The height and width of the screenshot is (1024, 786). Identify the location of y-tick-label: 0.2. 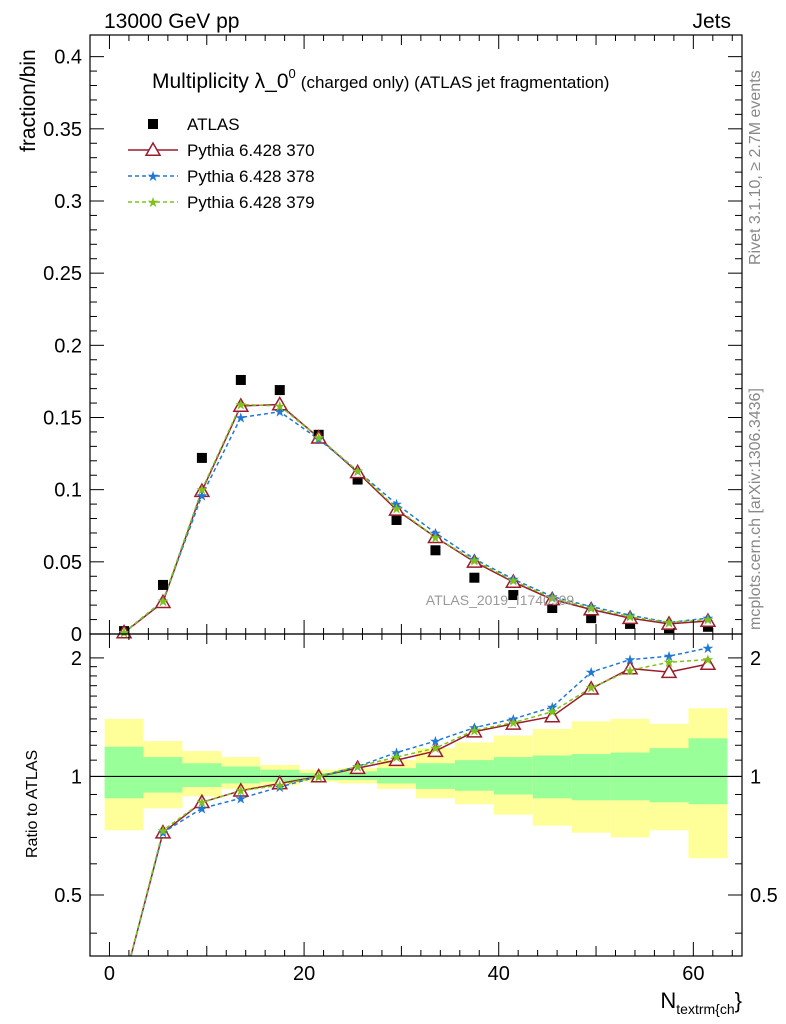
(68, 346).